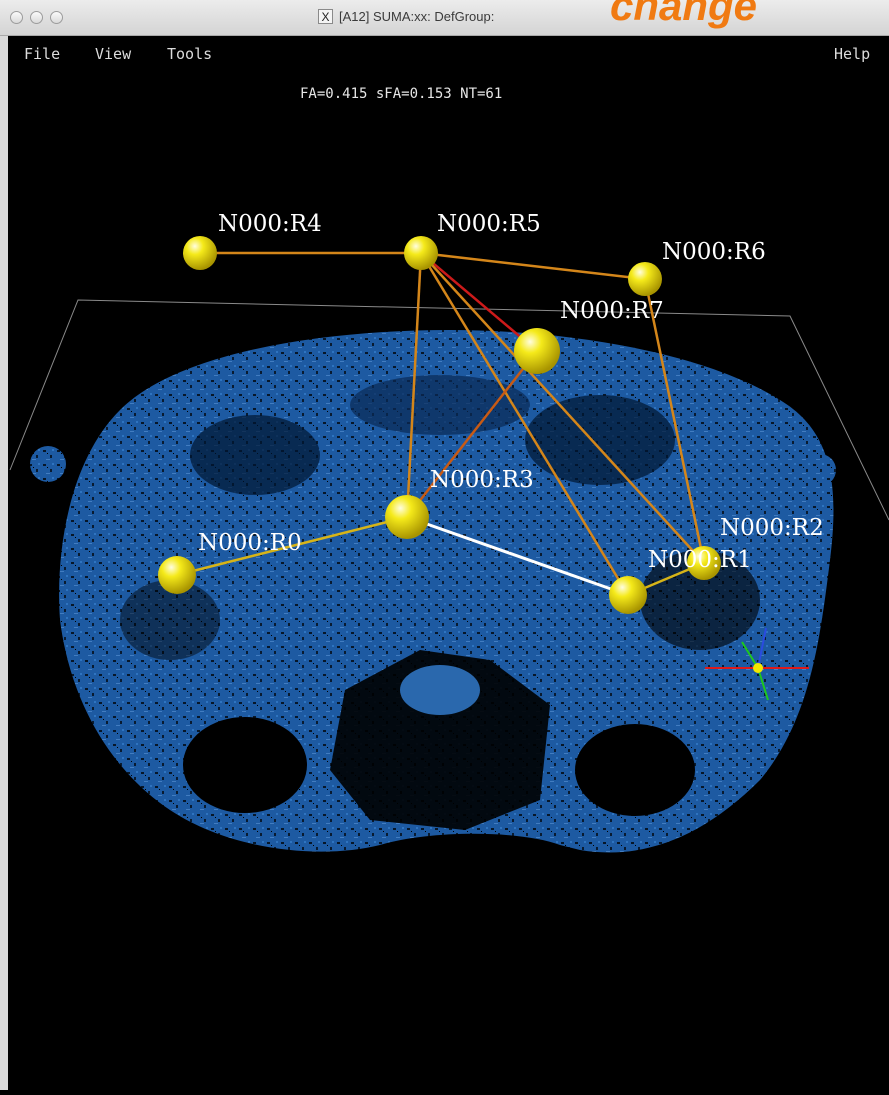  What do you see at coordinates (472, 434) in the screenshot?
I see `edge-r7-r3` at bounding box center [472, 434].